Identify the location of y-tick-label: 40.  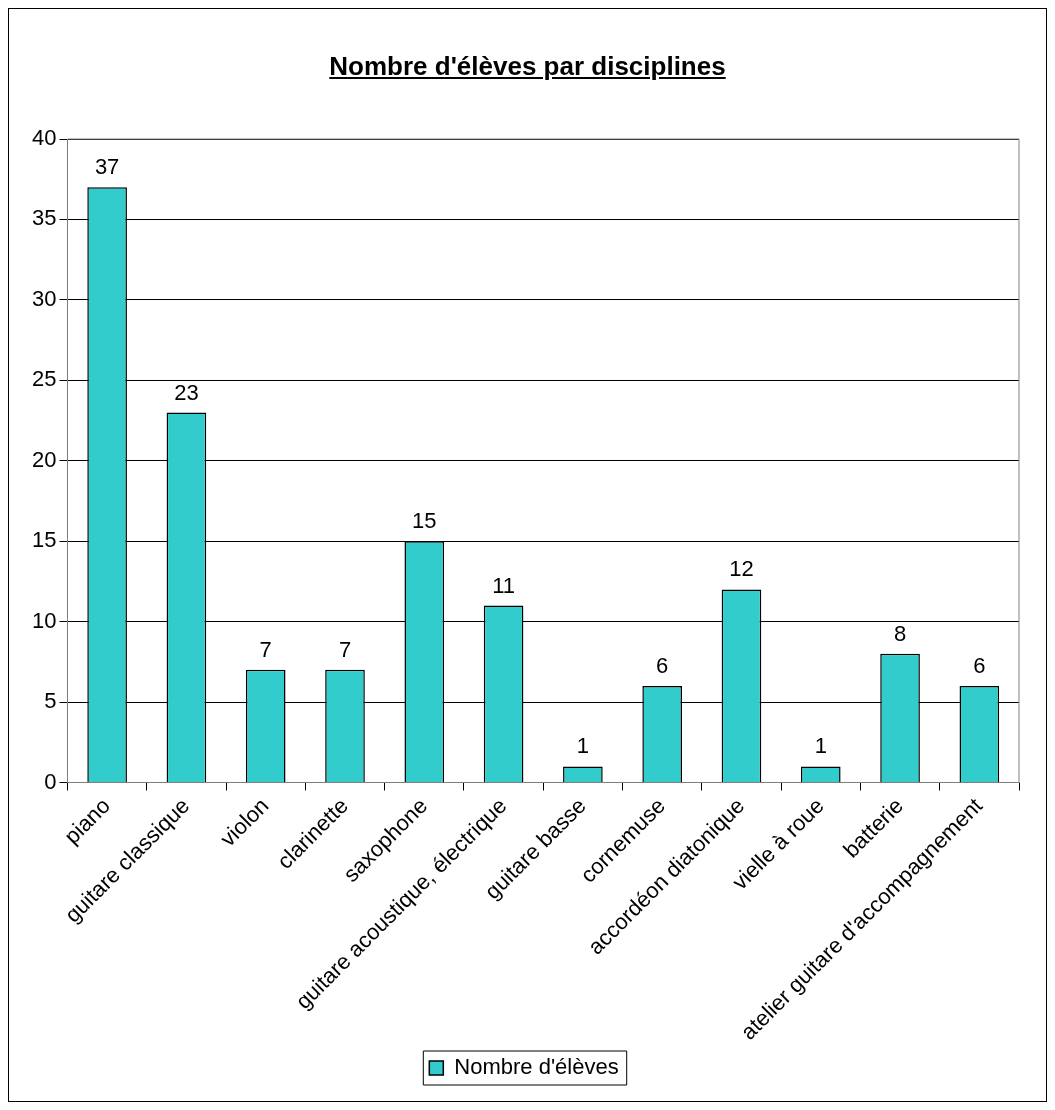
(44, 138).